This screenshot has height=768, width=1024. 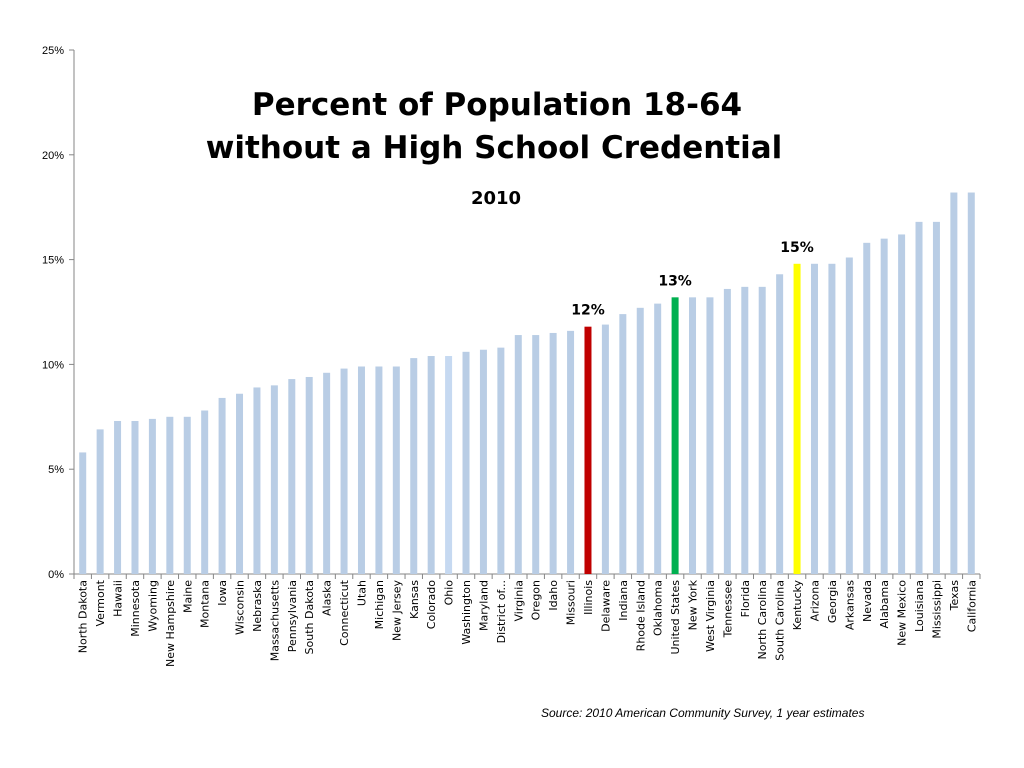 I want to click on x-label-new-hampshire: New Hampshire, so click(x=170, y=623).